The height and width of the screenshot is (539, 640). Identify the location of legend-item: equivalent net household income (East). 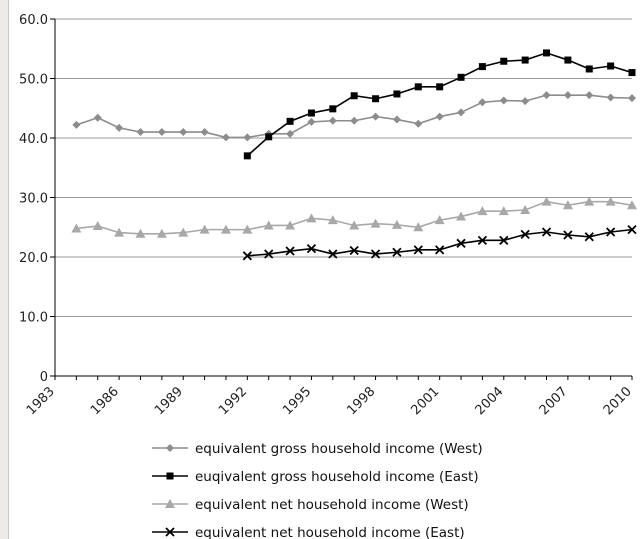
(308, 532).